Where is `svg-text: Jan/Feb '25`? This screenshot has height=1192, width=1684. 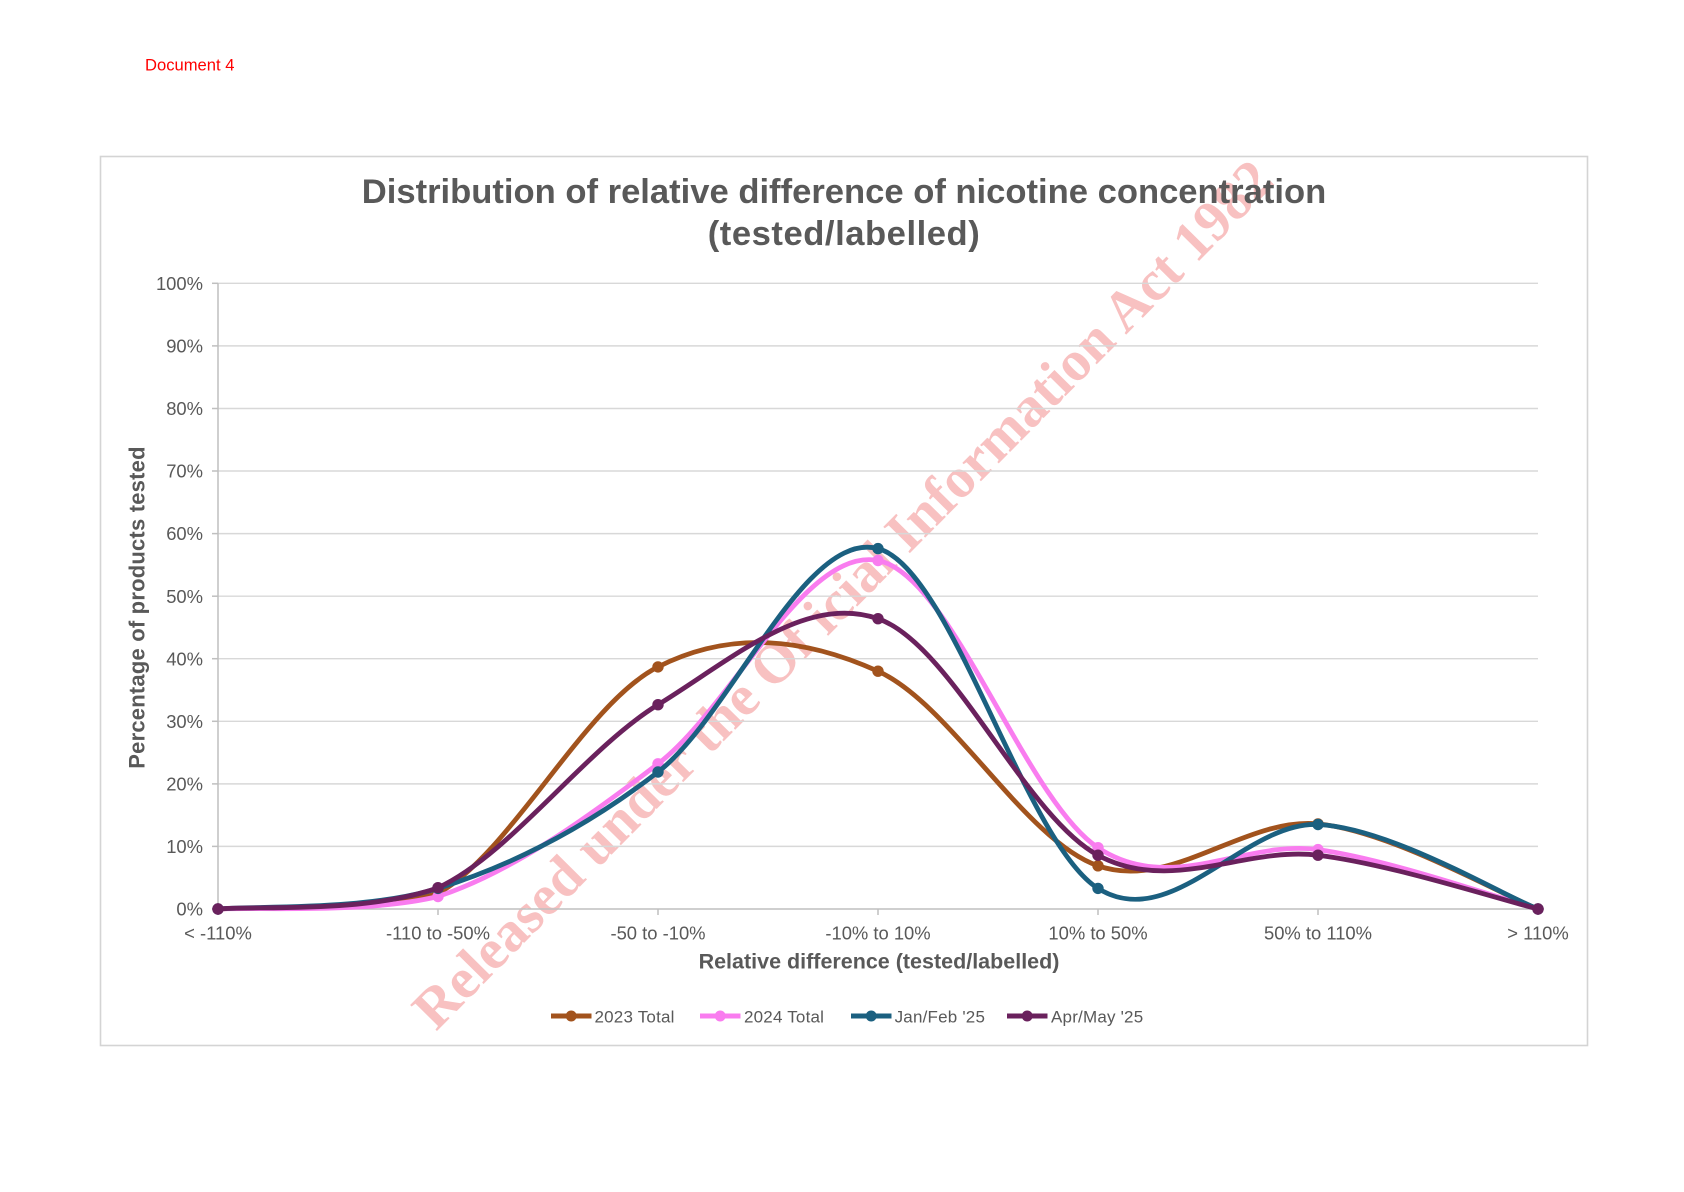
svg-text: Jan/Feb '25 is located at coordinates (940, 1017).